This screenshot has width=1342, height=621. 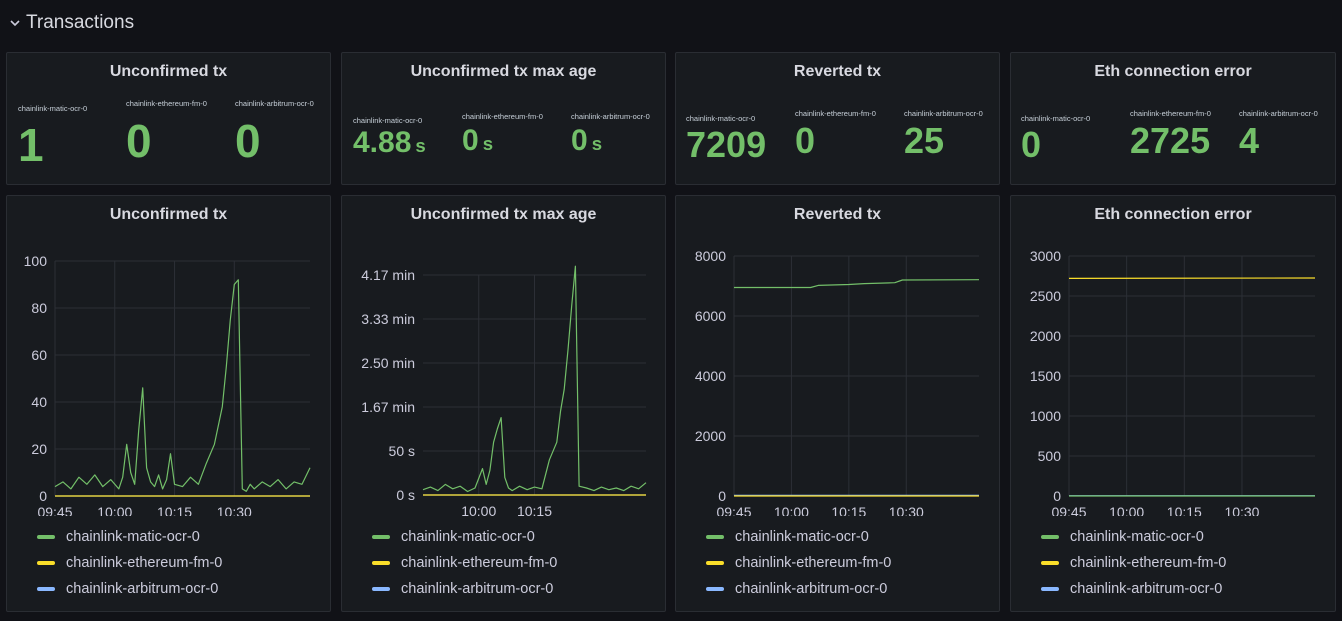 What do you see at coordinates (1056, 139) in the screenshot?
I see `stat-matic: chainlink-matic-ocr-0 0` at bounding box center [1056, 139].